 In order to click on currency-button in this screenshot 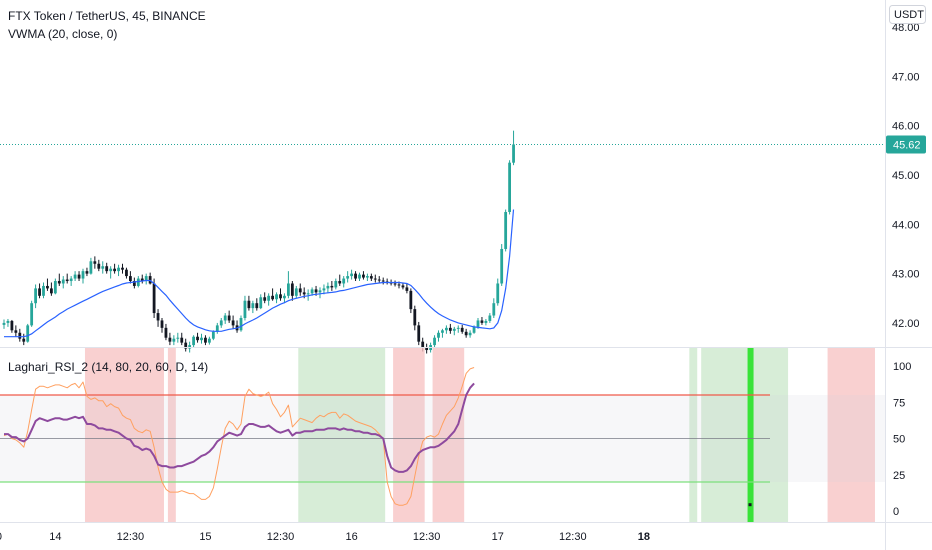, I will do `click(907, 14)`.